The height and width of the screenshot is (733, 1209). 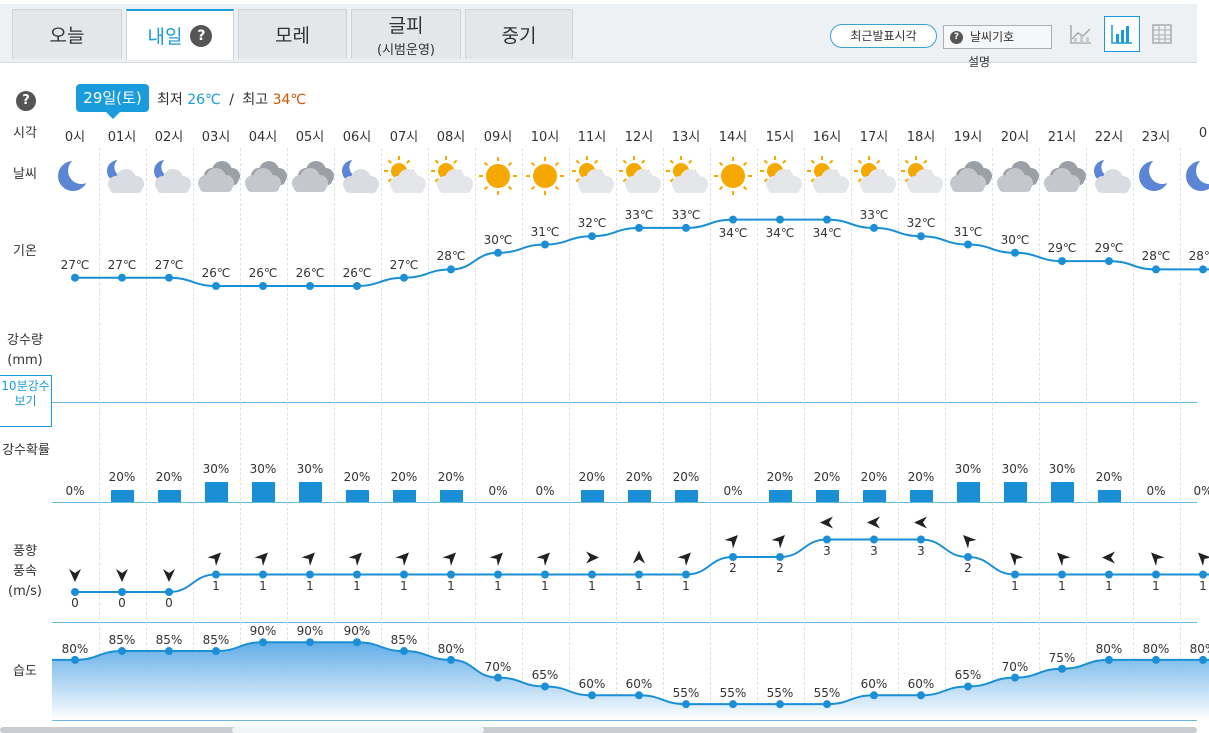 What do you see at coordinates (310, 137) in the screenshot?
I see `hour-label: 05시` at bounding box center [310, 137].